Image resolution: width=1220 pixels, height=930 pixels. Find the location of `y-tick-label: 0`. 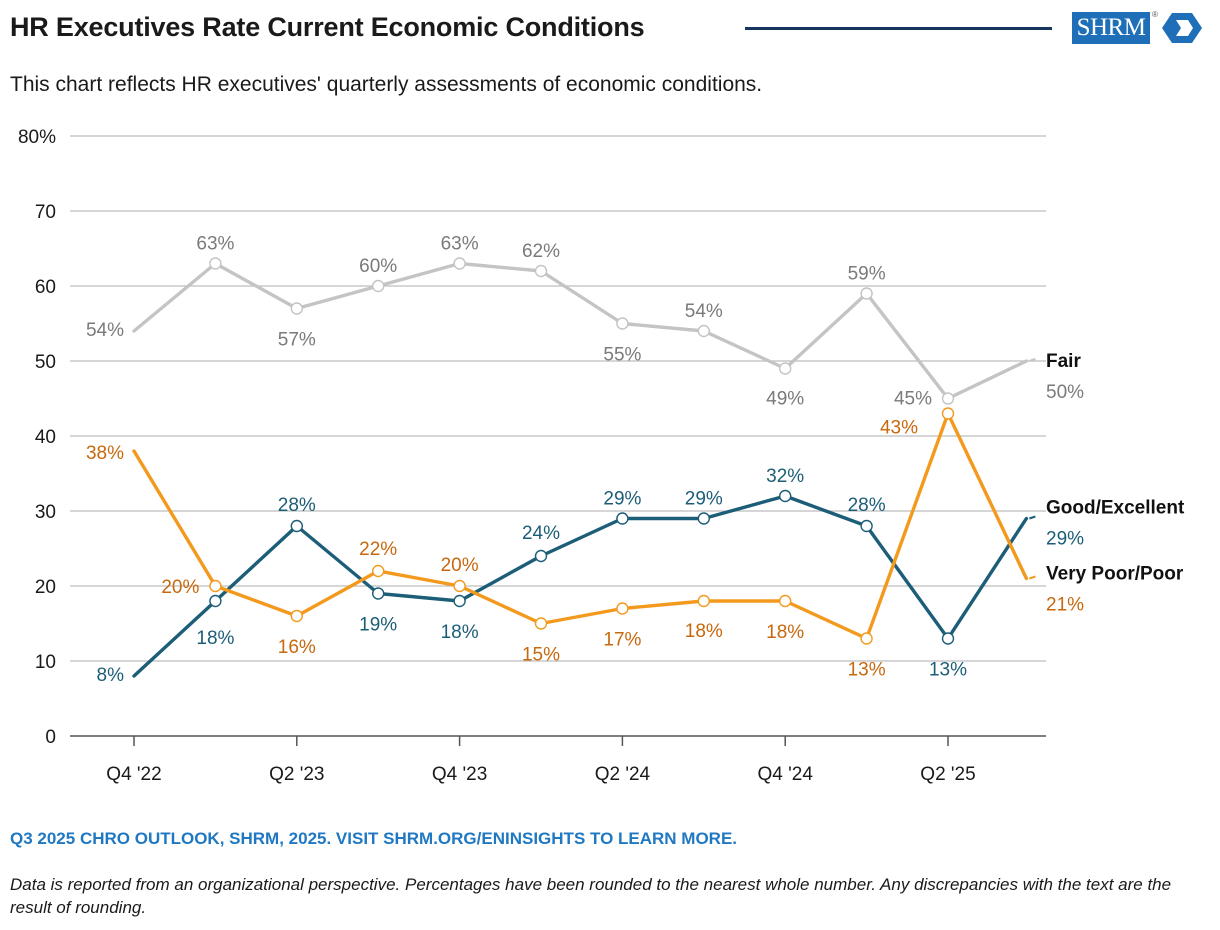

y-tick-label: 0 is located at coordinates (50, 737).